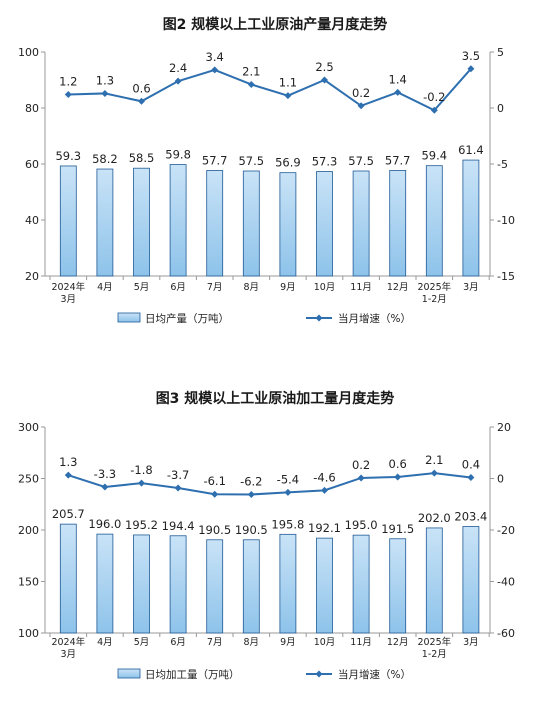  I want to click on legend-bar-label: 日均产量（万吨）, so click(187, 318).